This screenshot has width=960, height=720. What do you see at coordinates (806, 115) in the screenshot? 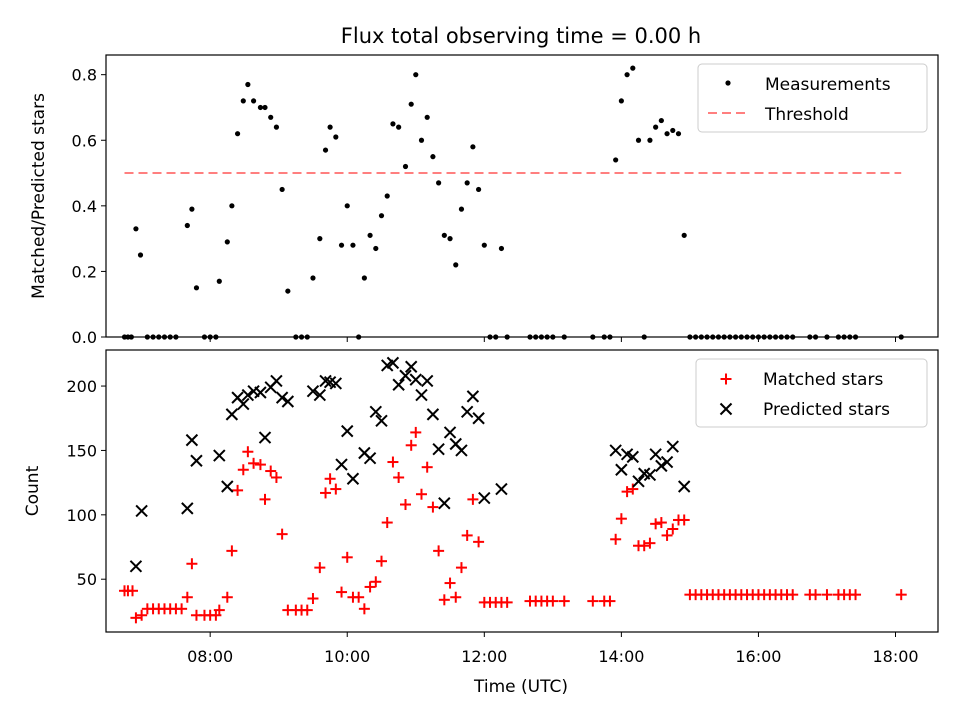
I see `legend-threshold-label: Threshold` at bounding box center [806, 115].